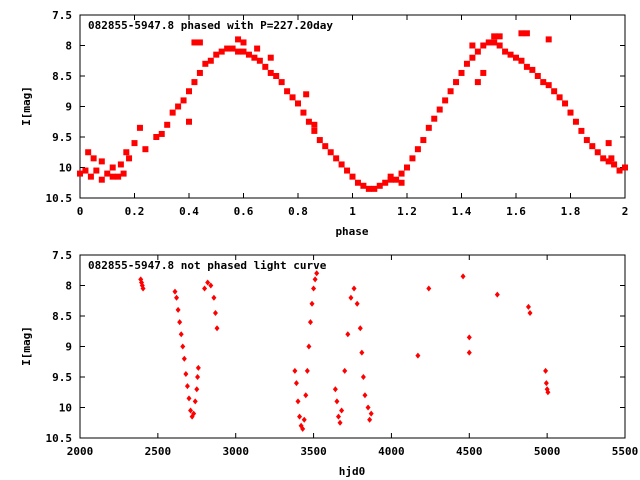 Image resolution: width=640 pixels, height=480 pixels. What do you see at coordinates (62, 377) in the screenshot?
I see `y-tick-label: 9.5` at bounding box center [62, 377].